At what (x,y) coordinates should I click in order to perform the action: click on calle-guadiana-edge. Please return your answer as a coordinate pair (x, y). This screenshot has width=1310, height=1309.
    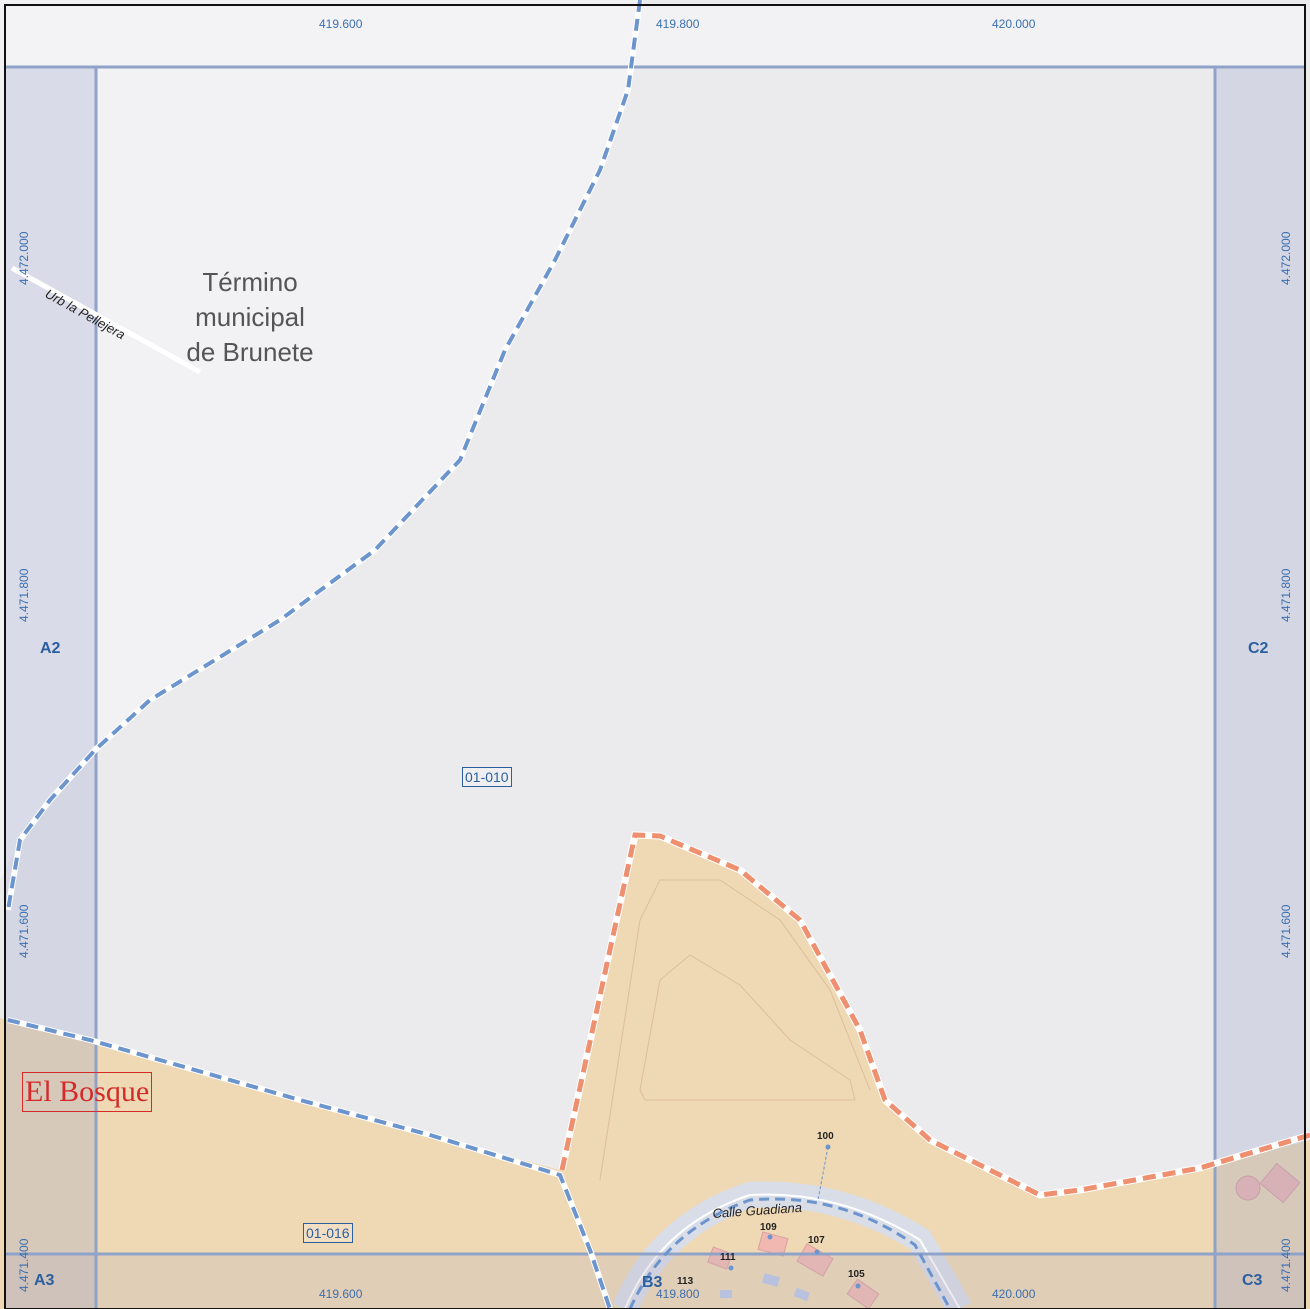
    Looking at the image, I should click on (792, 1251).